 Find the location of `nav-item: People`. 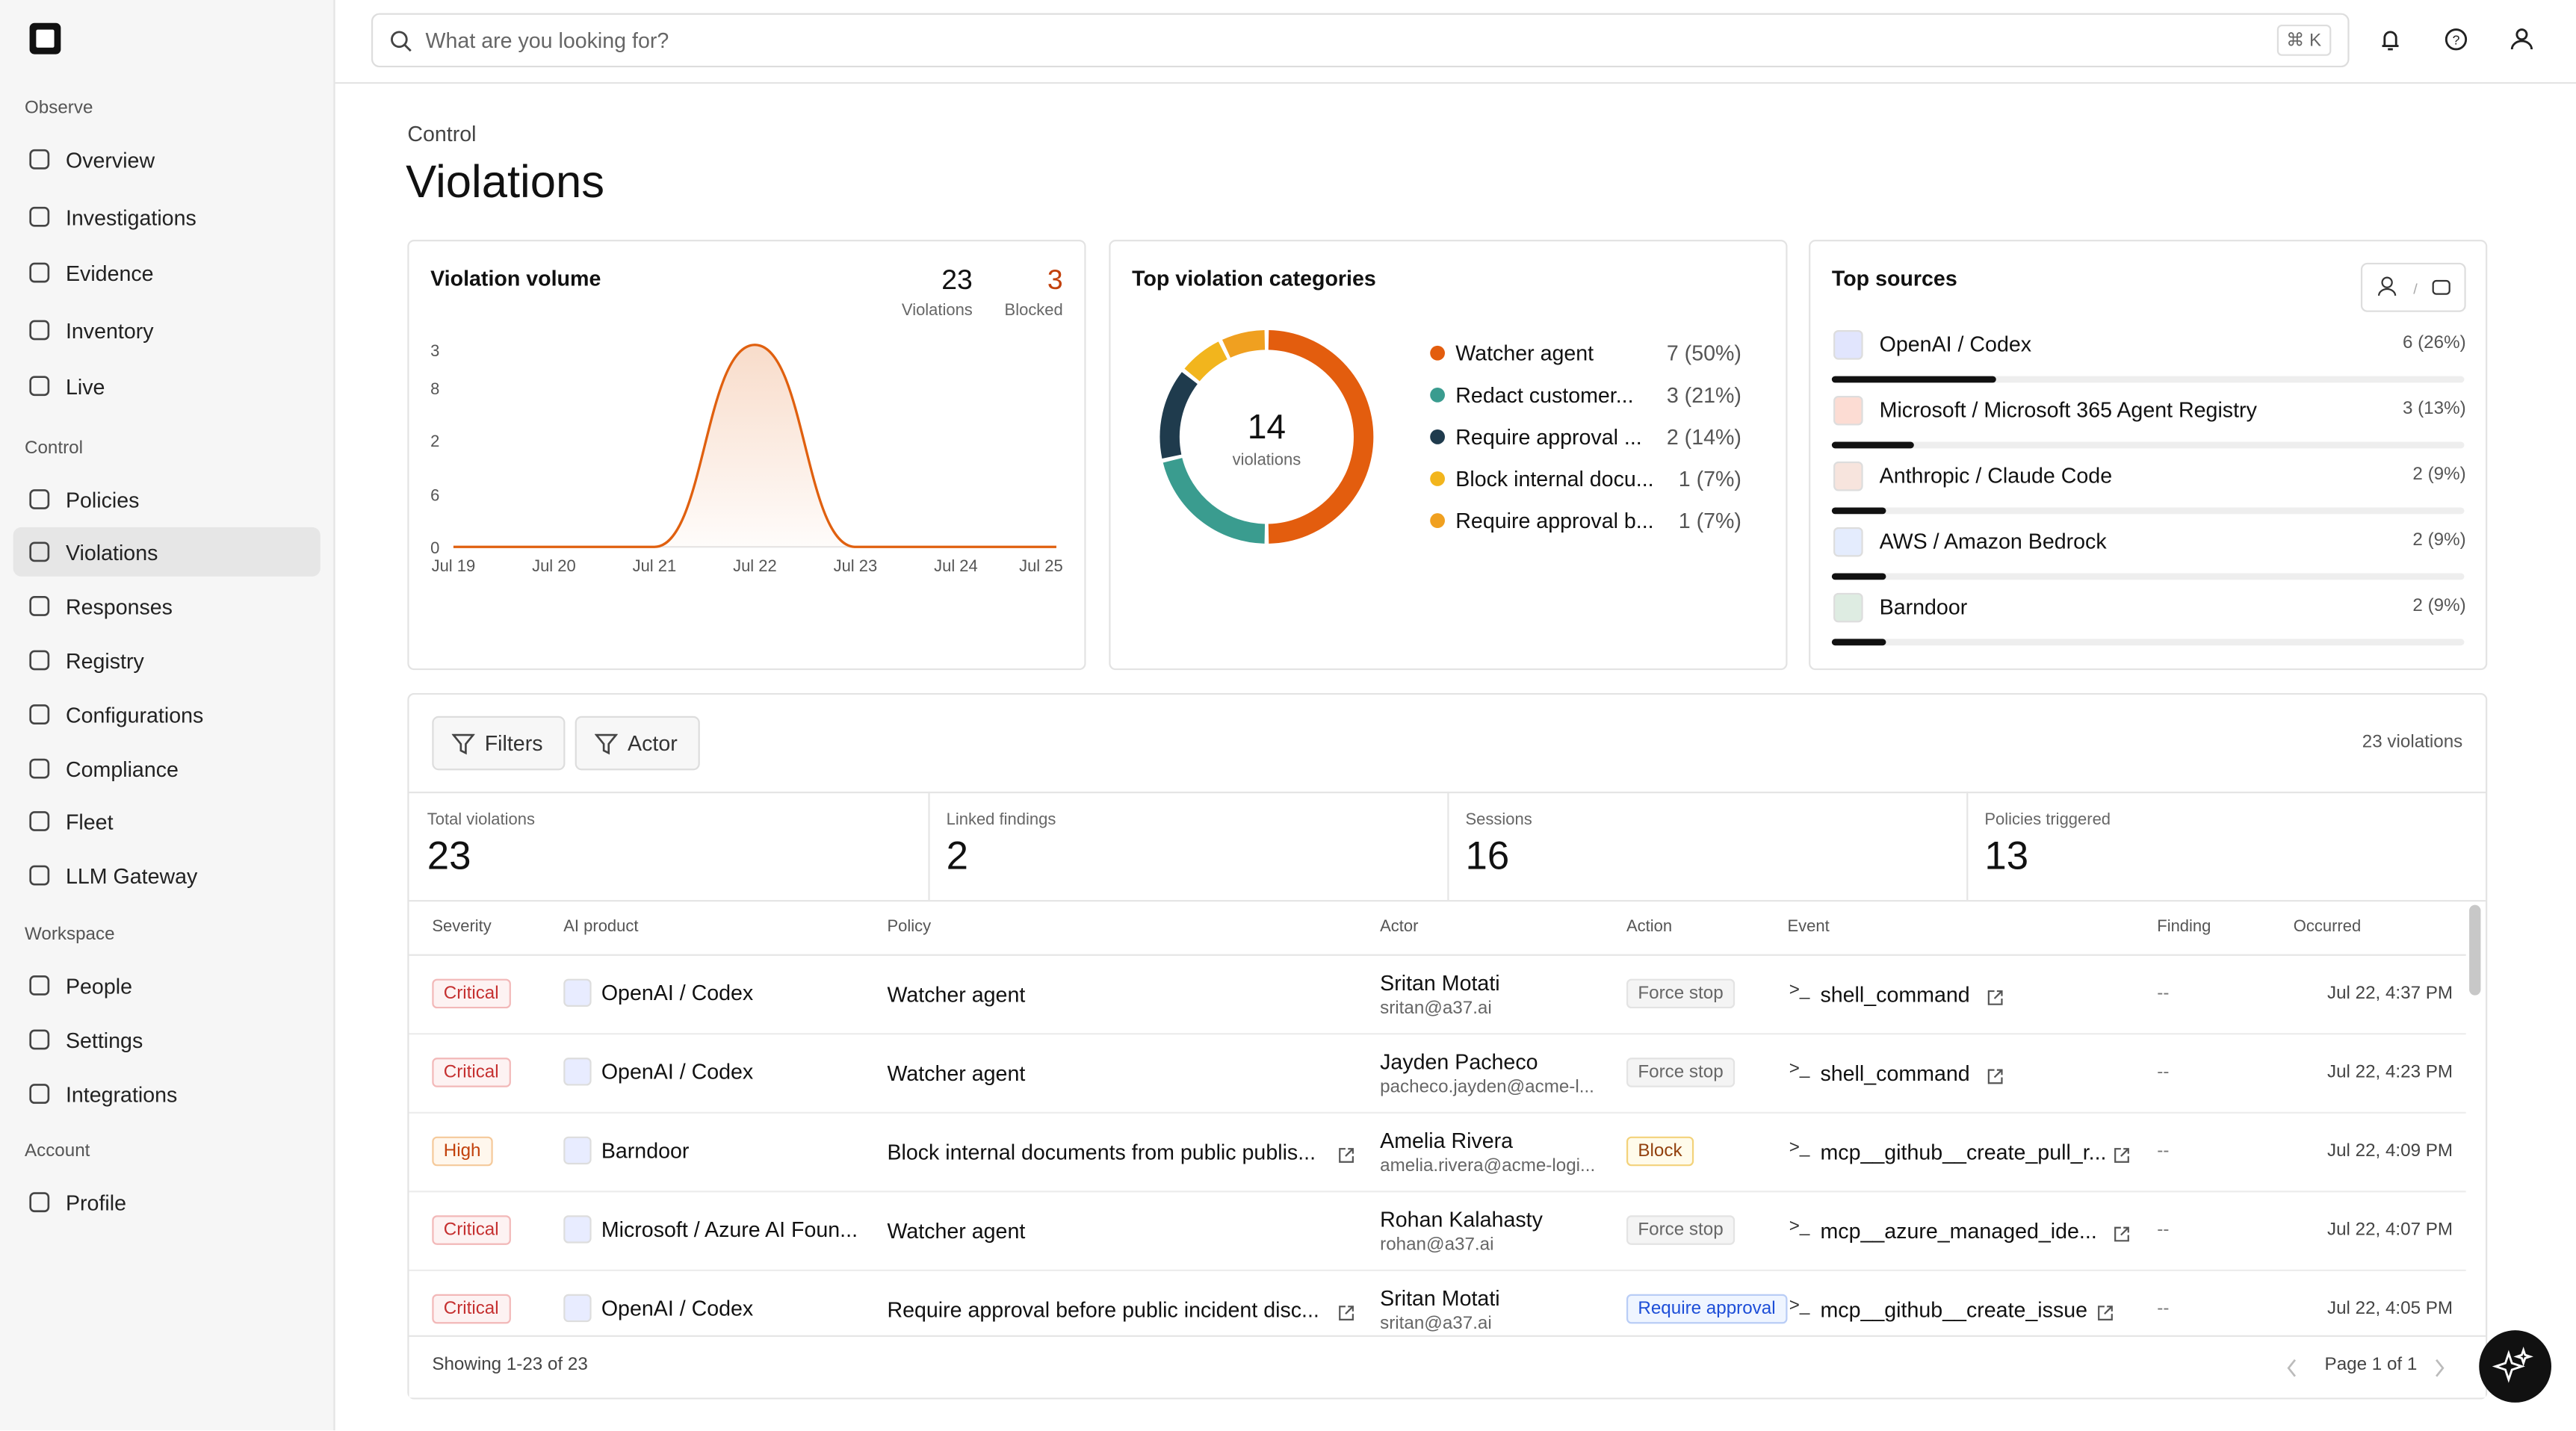

nav-item: People is located at coordinates (167, 985).